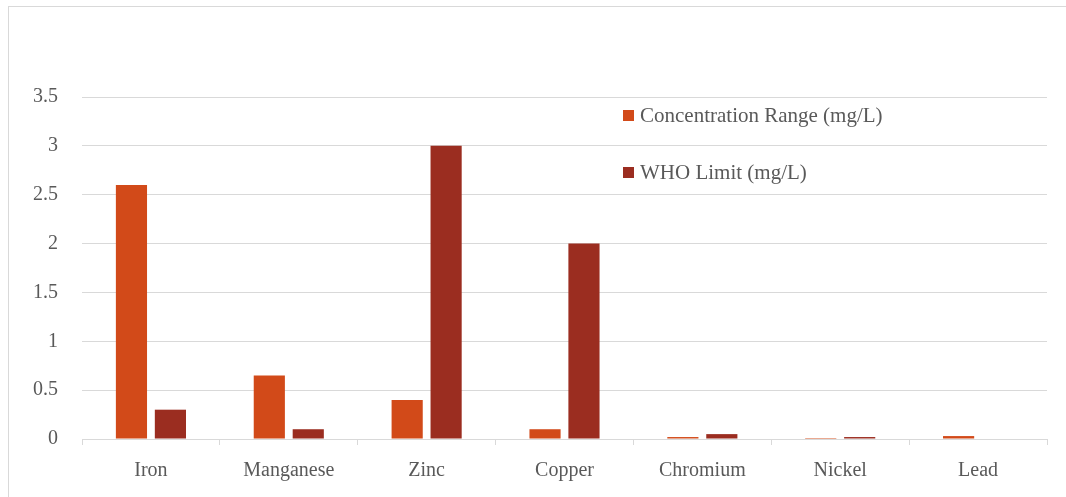 This screenshot has height=497, width=1066. Describe the element at coordinates (840, 469) in the screenshot. I see `x-tick-label: Nickel` at that location.